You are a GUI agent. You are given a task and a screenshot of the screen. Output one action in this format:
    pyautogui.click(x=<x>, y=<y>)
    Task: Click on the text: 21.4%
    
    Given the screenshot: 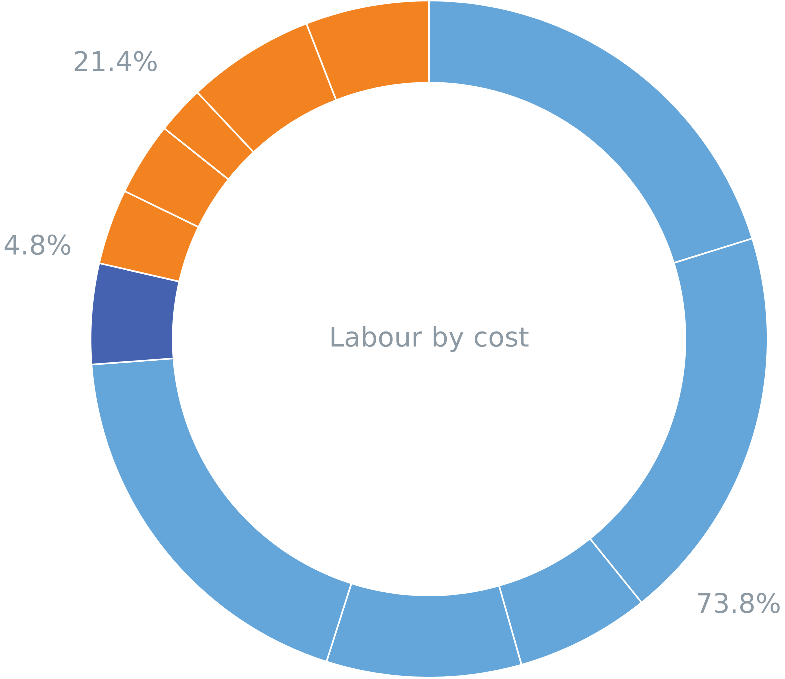 What is the action you would take?
    pyautogui.click(x=115, y=61)
    